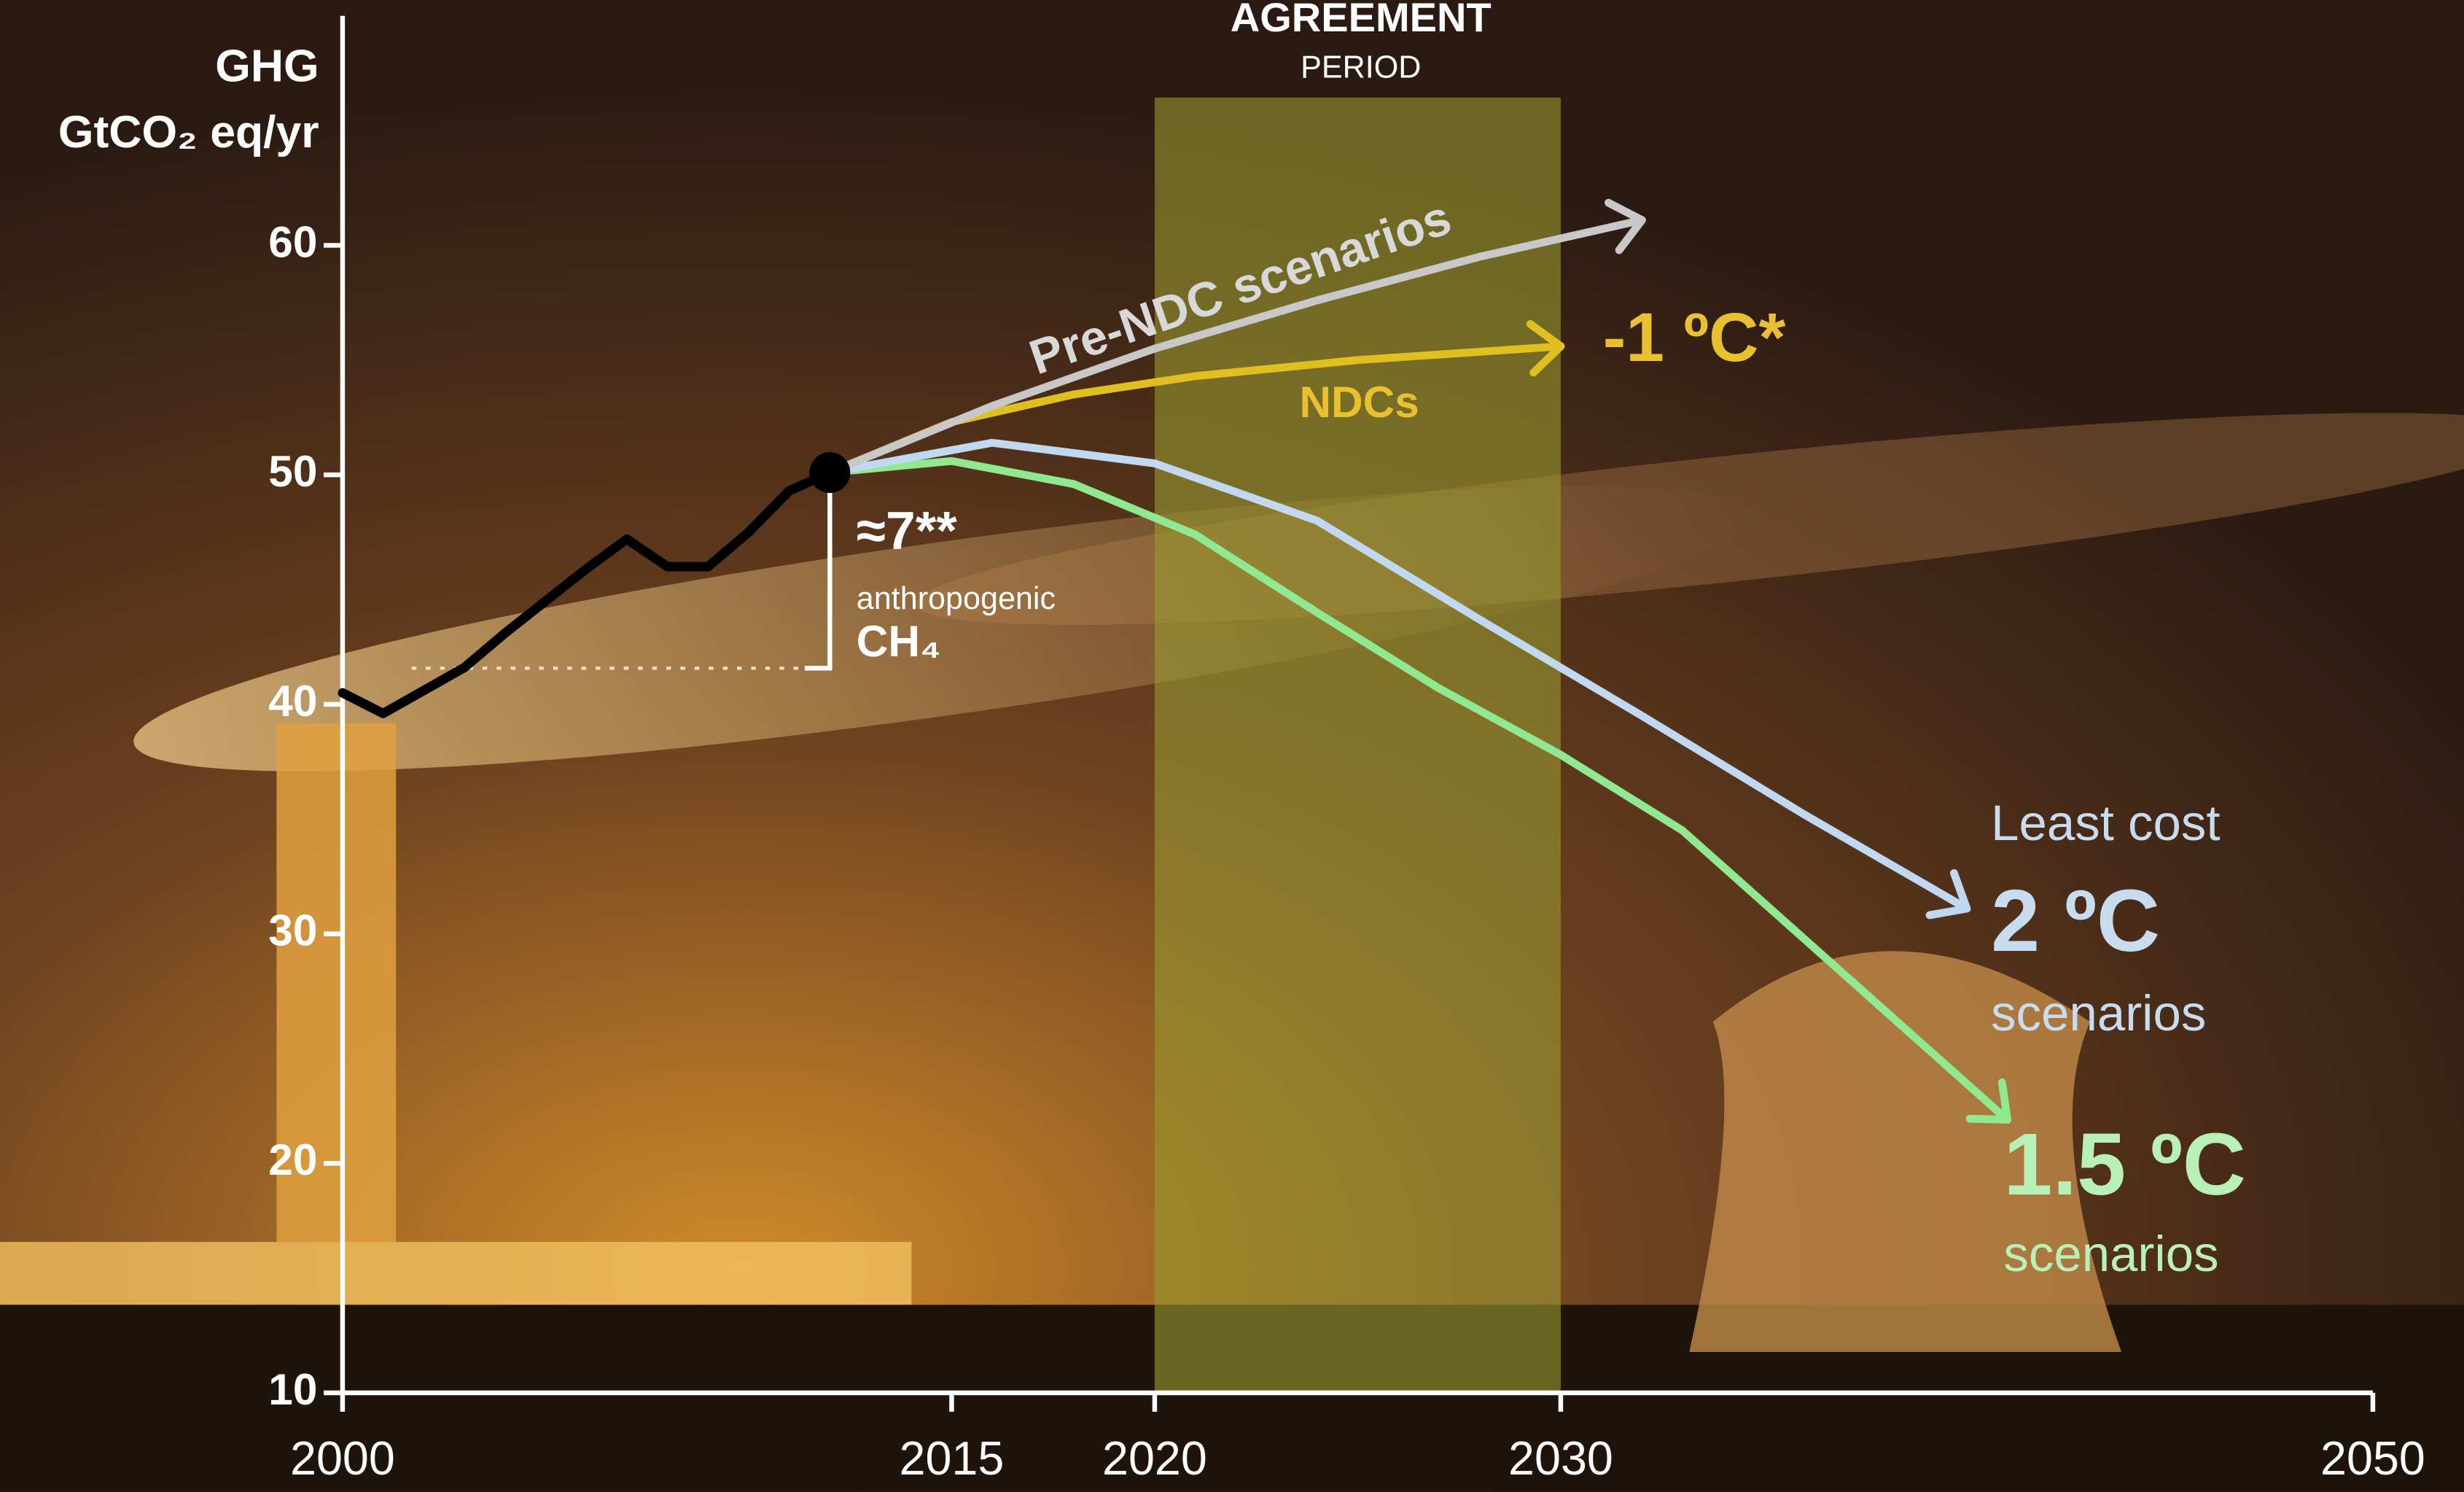 This screenshot has width=2464, height=1492. Describe the element at coordinates (952, 1458) in the screenshot. I see `x-tick-label: 2015` at that location.